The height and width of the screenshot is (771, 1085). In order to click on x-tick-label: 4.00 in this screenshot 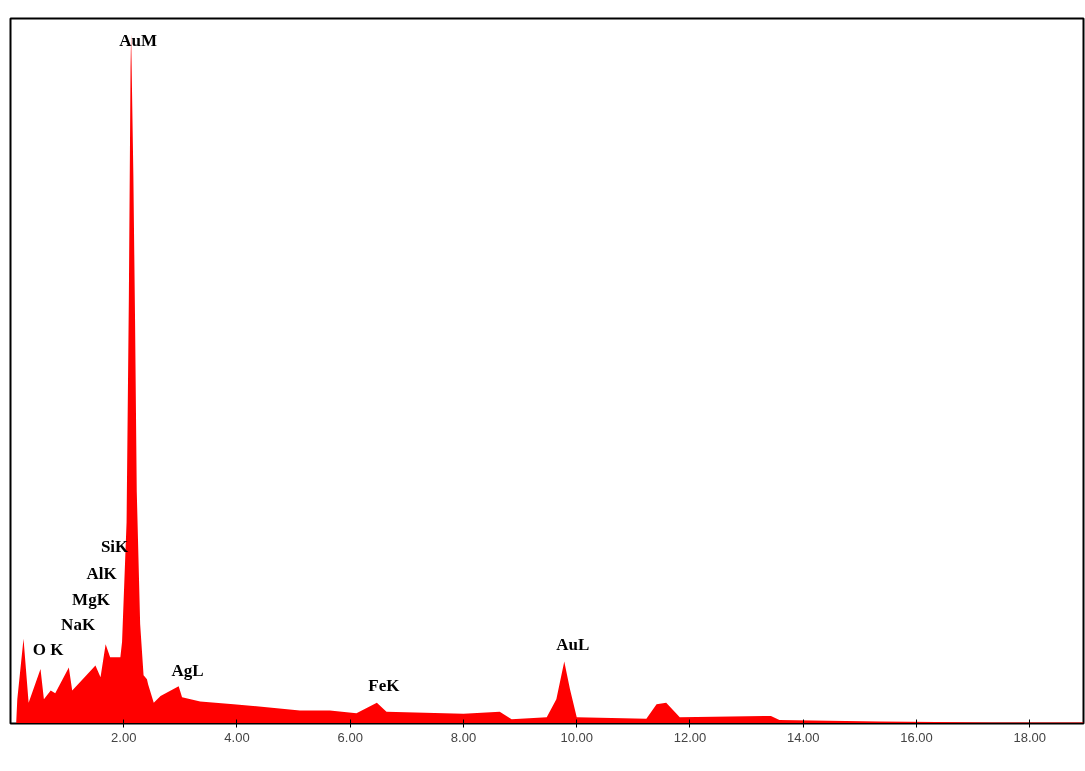, I will do `click(237, 737)`.